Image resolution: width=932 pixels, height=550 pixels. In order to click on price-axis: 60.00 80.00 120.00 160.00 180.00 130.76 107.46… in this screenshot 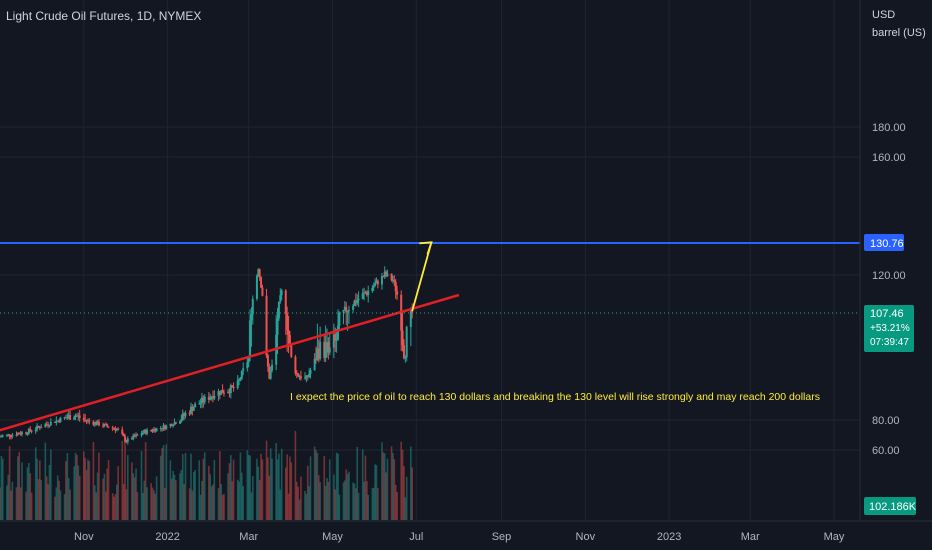, I will do `click(888, 260)`.